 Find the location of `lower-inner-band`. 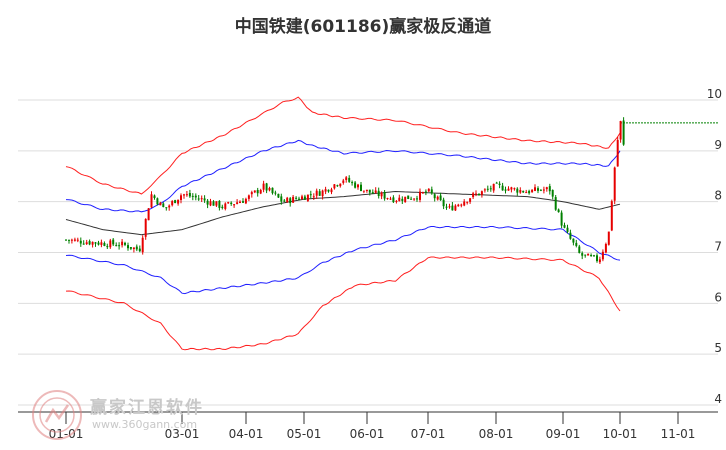

lower-inner-band is located at coordinates (343, 260).